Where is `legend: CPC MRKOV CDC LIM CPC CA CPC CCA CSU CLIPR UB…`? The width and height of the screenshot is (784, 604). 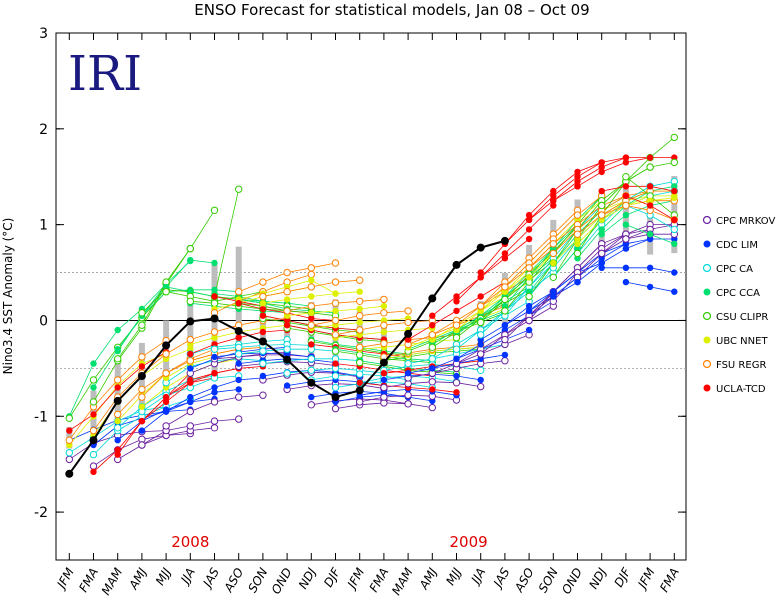
legend: CPC MRKOV CDC LIM CPC CA CPC CCA CSU CLIPR UB… is located at coordinates (738, 305).